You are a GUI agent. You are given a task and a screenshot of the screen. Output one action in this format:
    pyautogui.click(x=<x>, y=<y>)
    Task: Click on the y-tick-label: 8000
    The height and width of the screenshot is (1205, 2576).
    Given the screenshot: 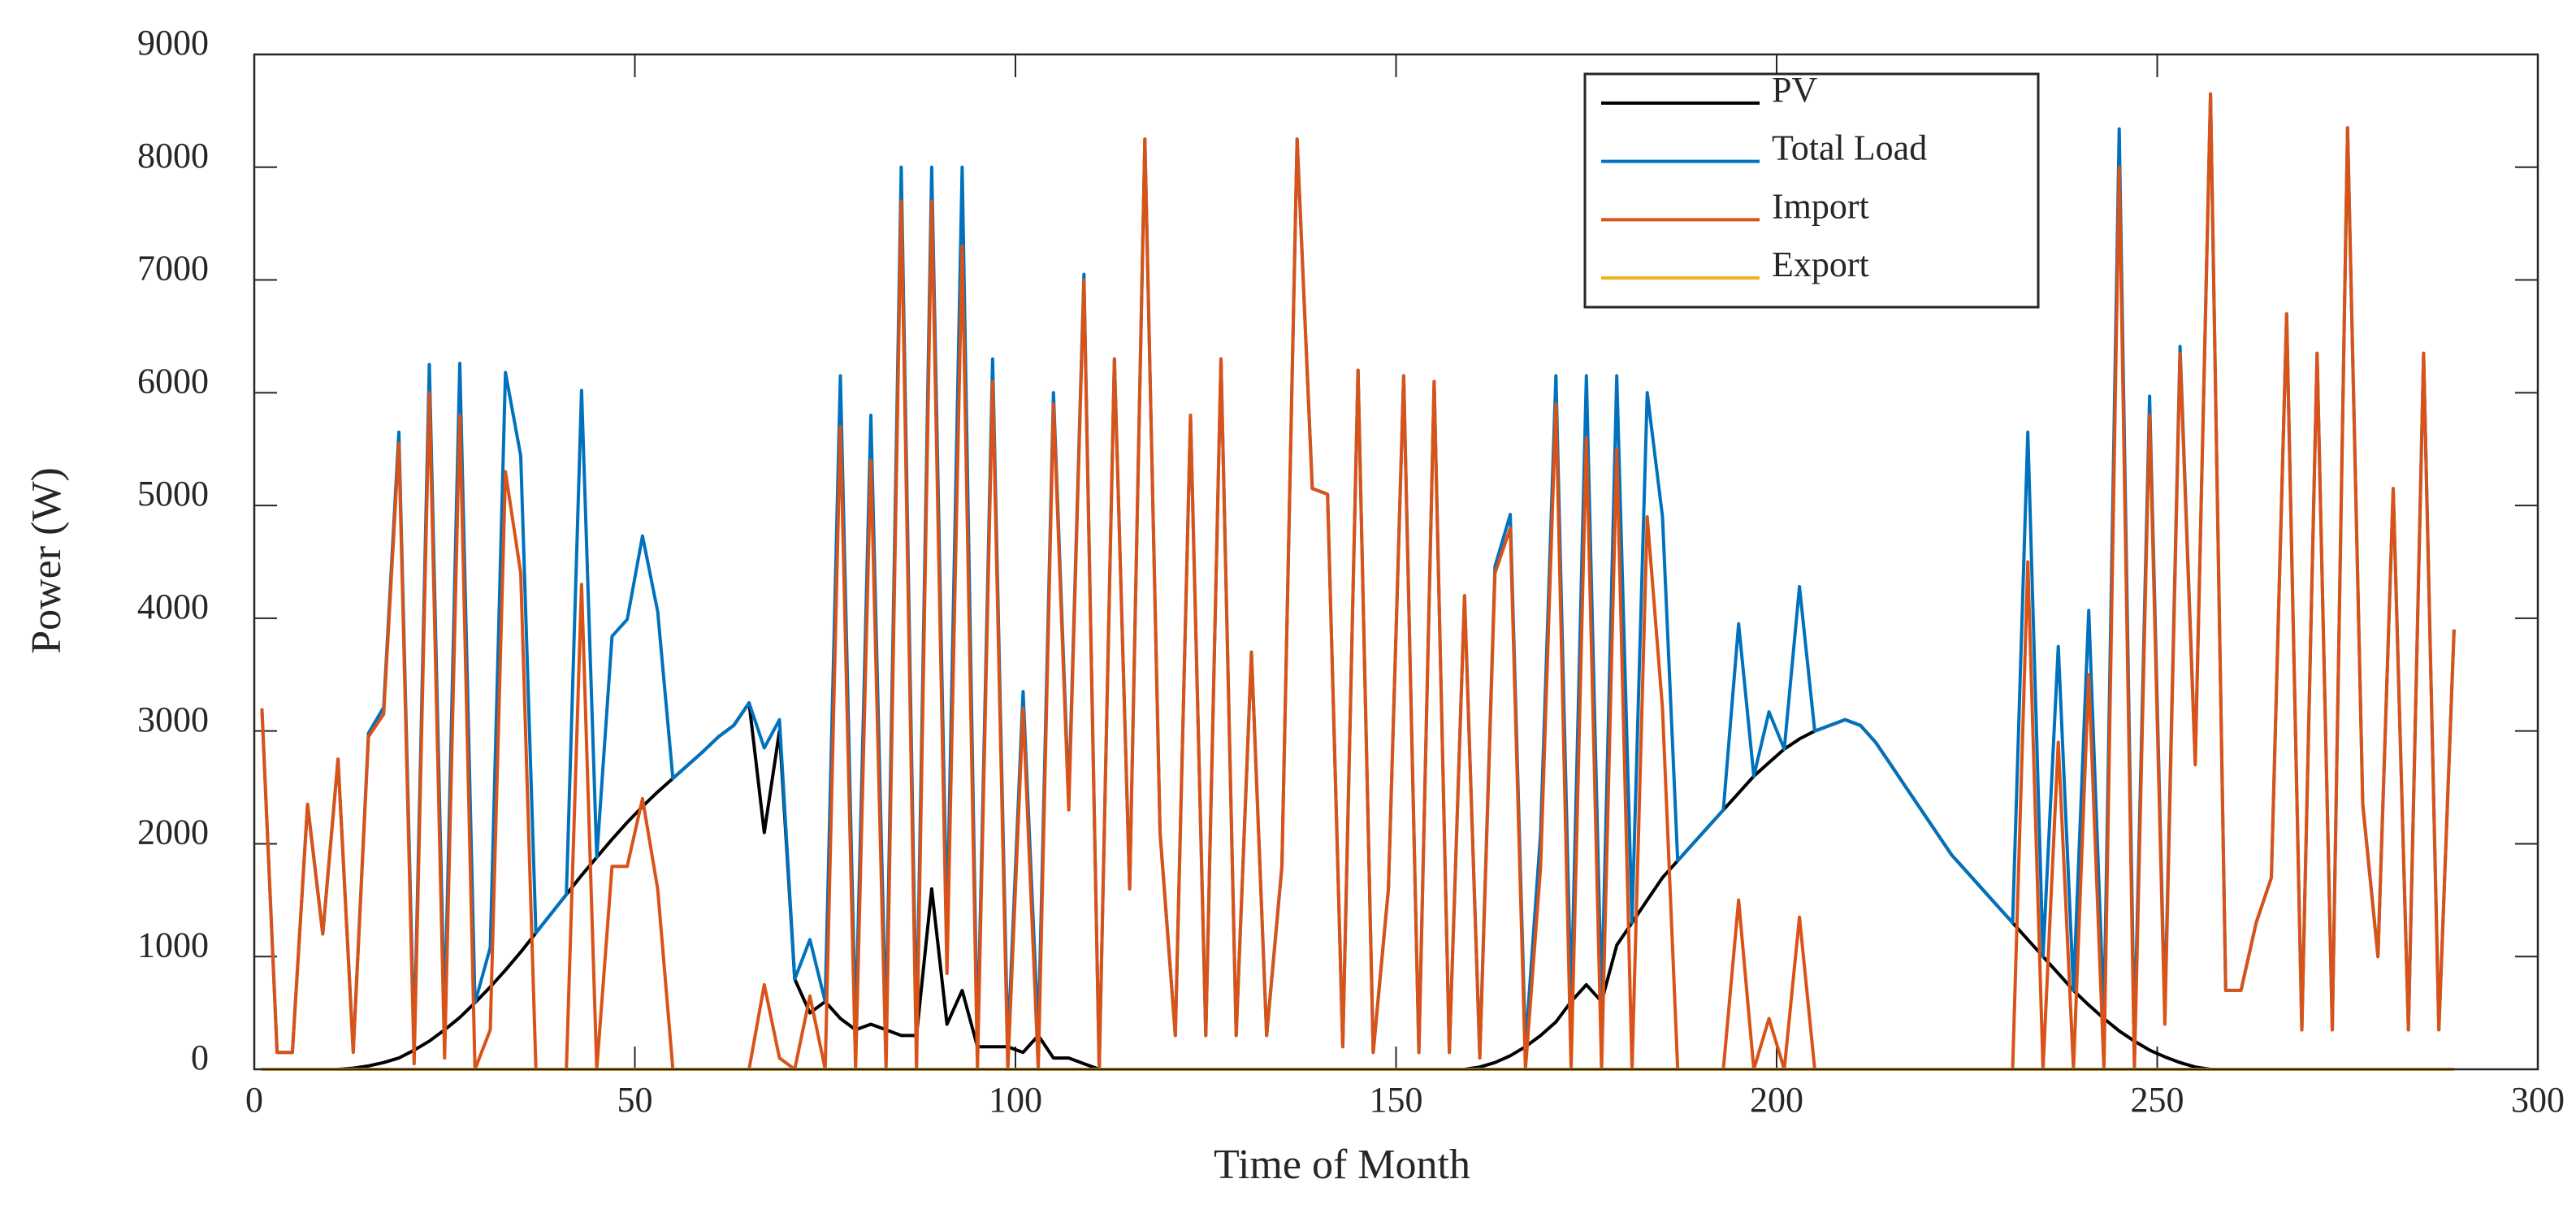 What is the action you would take?
    pyautogui.click(x=173, y=156)
    